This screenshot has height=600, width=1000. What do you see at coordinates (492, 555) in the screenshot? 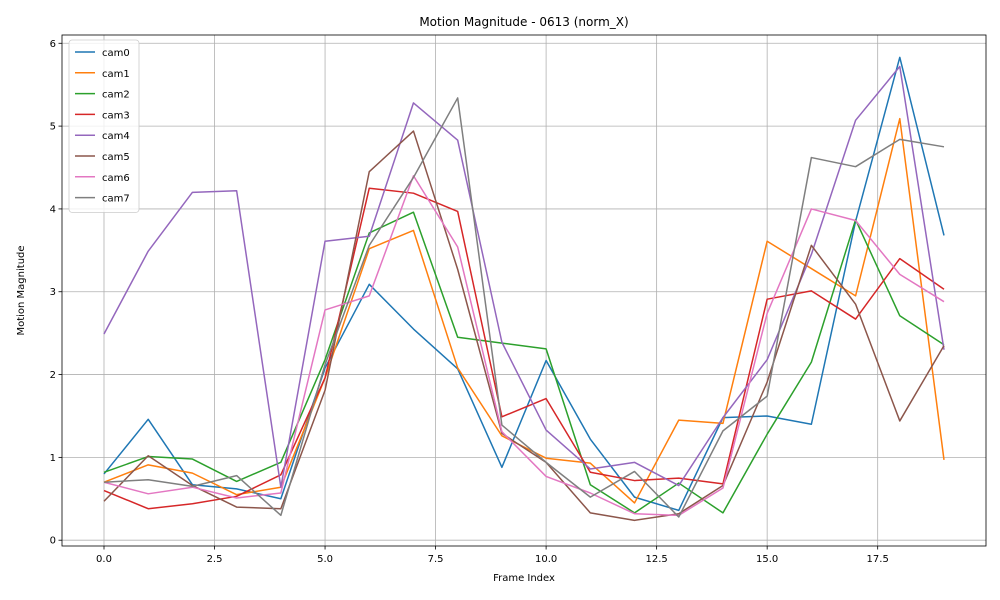
I see `x-axis: 0.0 2.5 5.0 7.5 10.0 12.5 15.0 17.5` at bounding box center [492, 555].